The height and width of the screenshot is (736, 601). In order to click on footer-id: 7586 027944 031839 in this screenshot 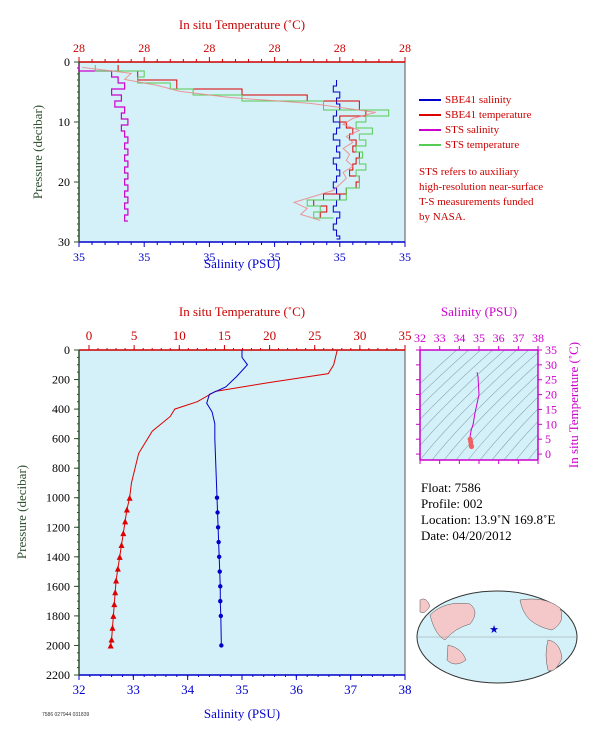, I will do `click(66, 715)`.